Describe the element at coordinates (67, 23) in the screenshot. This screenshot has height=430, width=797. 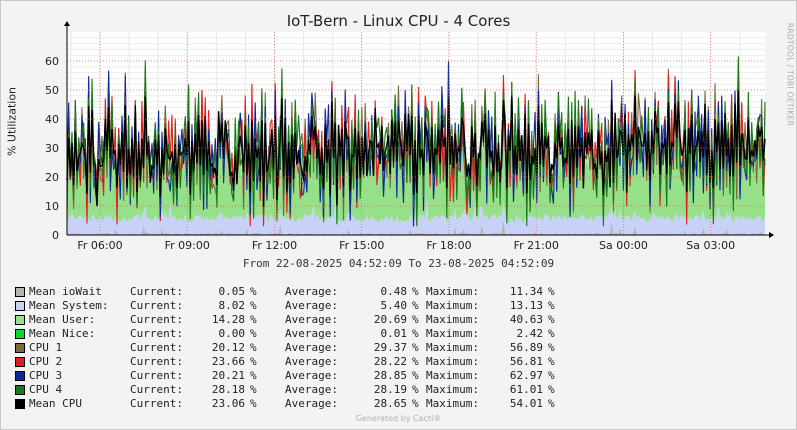
I see `y-axis-arrow` at that location.